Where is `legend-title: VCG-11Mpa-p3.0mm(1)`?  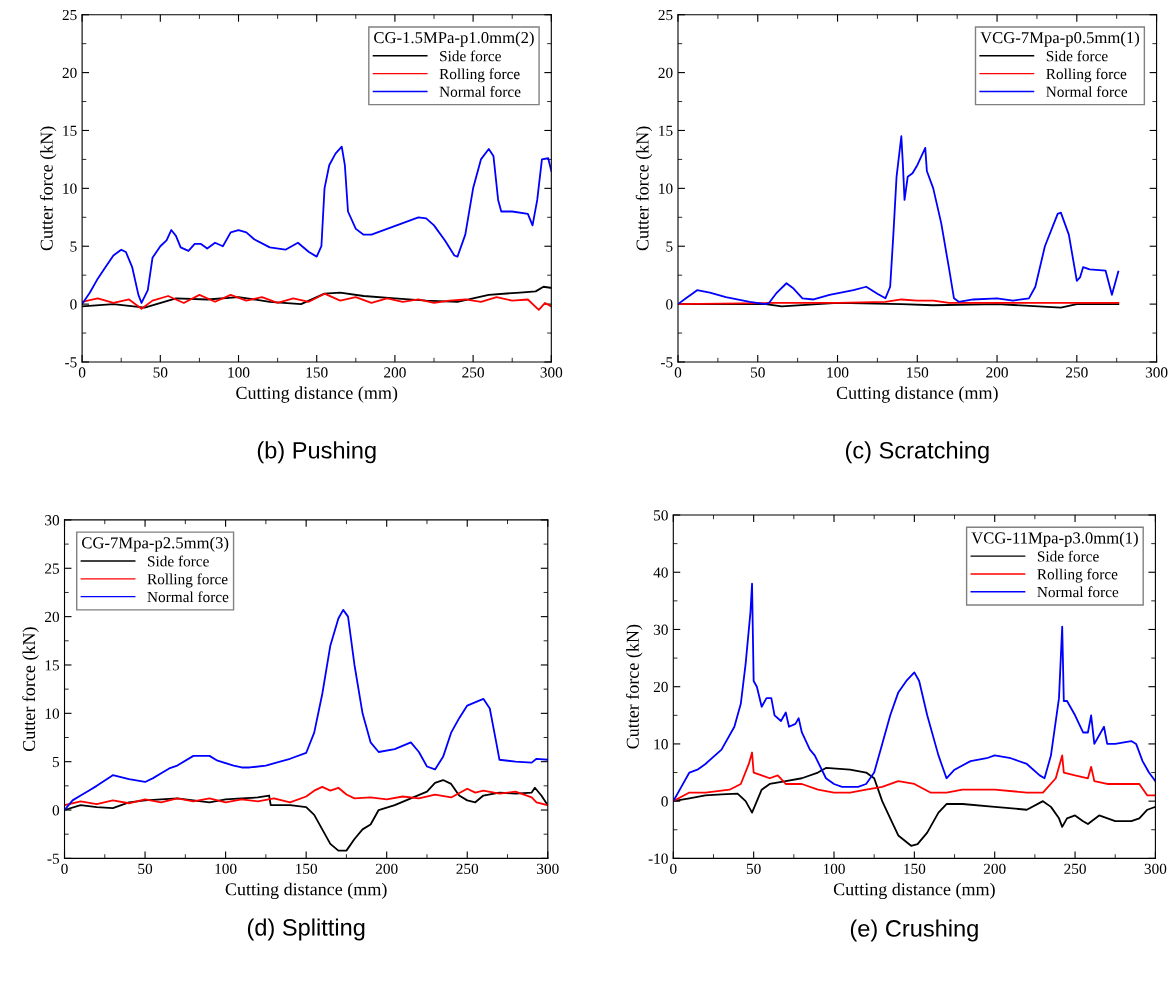 legend-title: VCG-11Mpa-p3.0mm(1) is located at coordinates (1054, 539).